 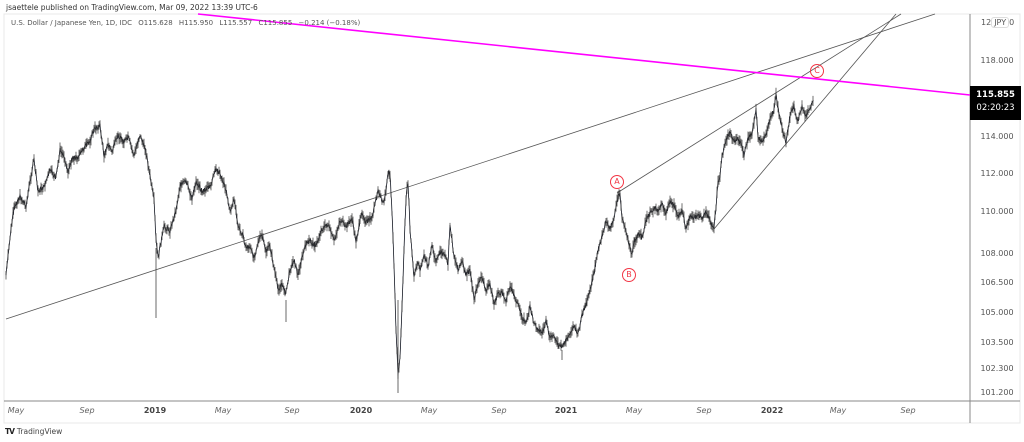 I want to click on price-tick-label: 108.000, so click(x=997, y=253).